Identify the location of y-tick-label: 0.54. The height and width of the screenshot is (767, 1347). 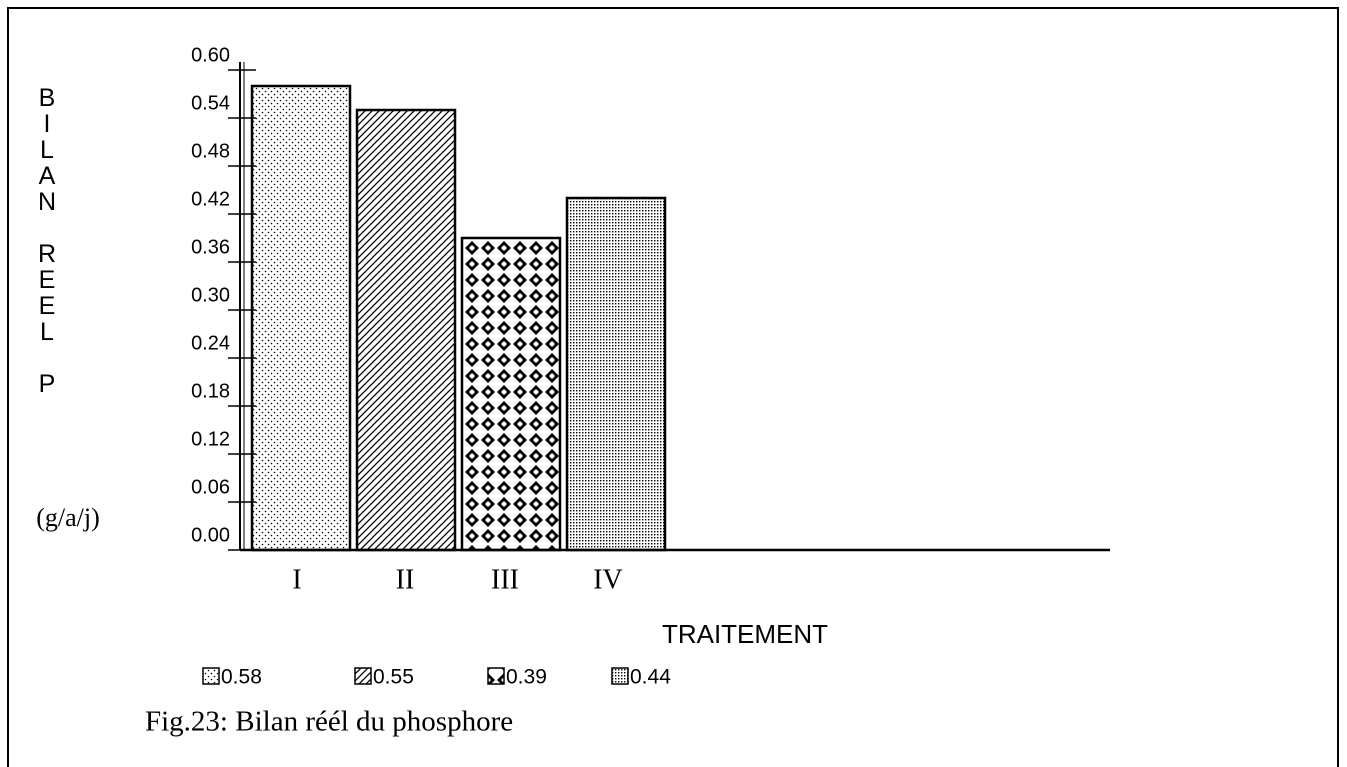
(210, 103).